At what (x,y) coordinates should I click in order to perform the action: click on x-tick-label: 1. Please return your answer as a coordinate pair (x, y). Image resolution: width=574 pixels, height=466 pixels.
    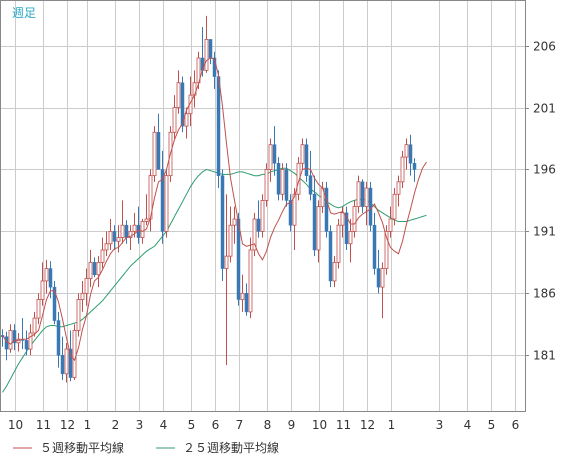
    Looking at the image, I should click on (88, 425).